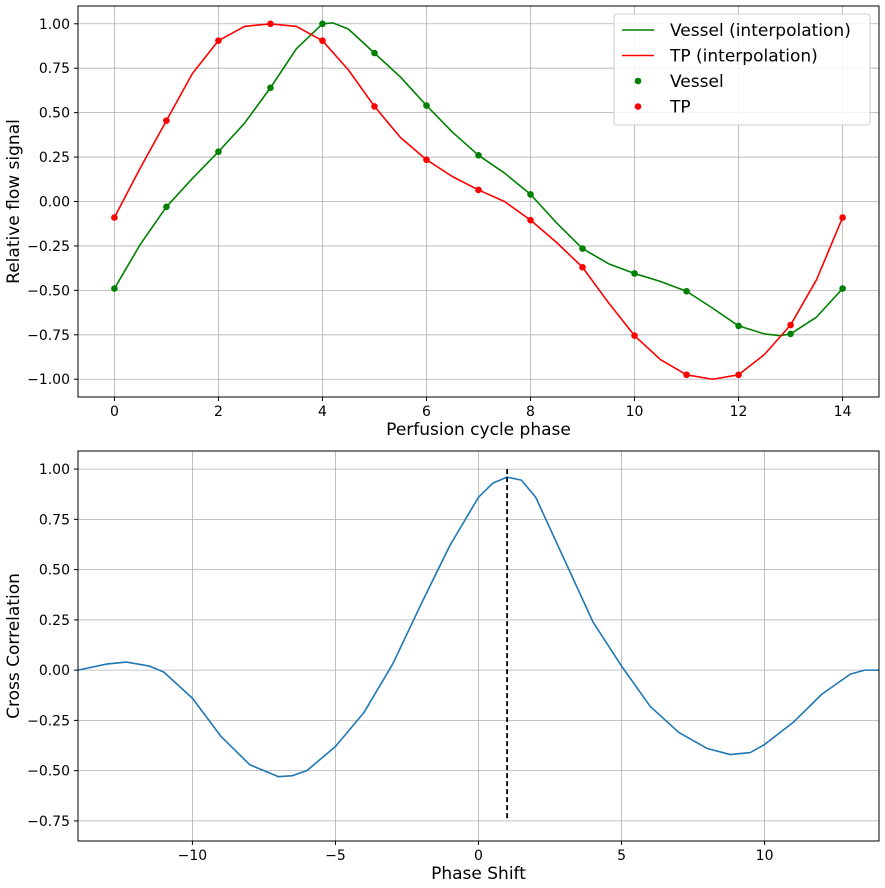  I want to click on x-tick-label: 4, so click(322, 412).